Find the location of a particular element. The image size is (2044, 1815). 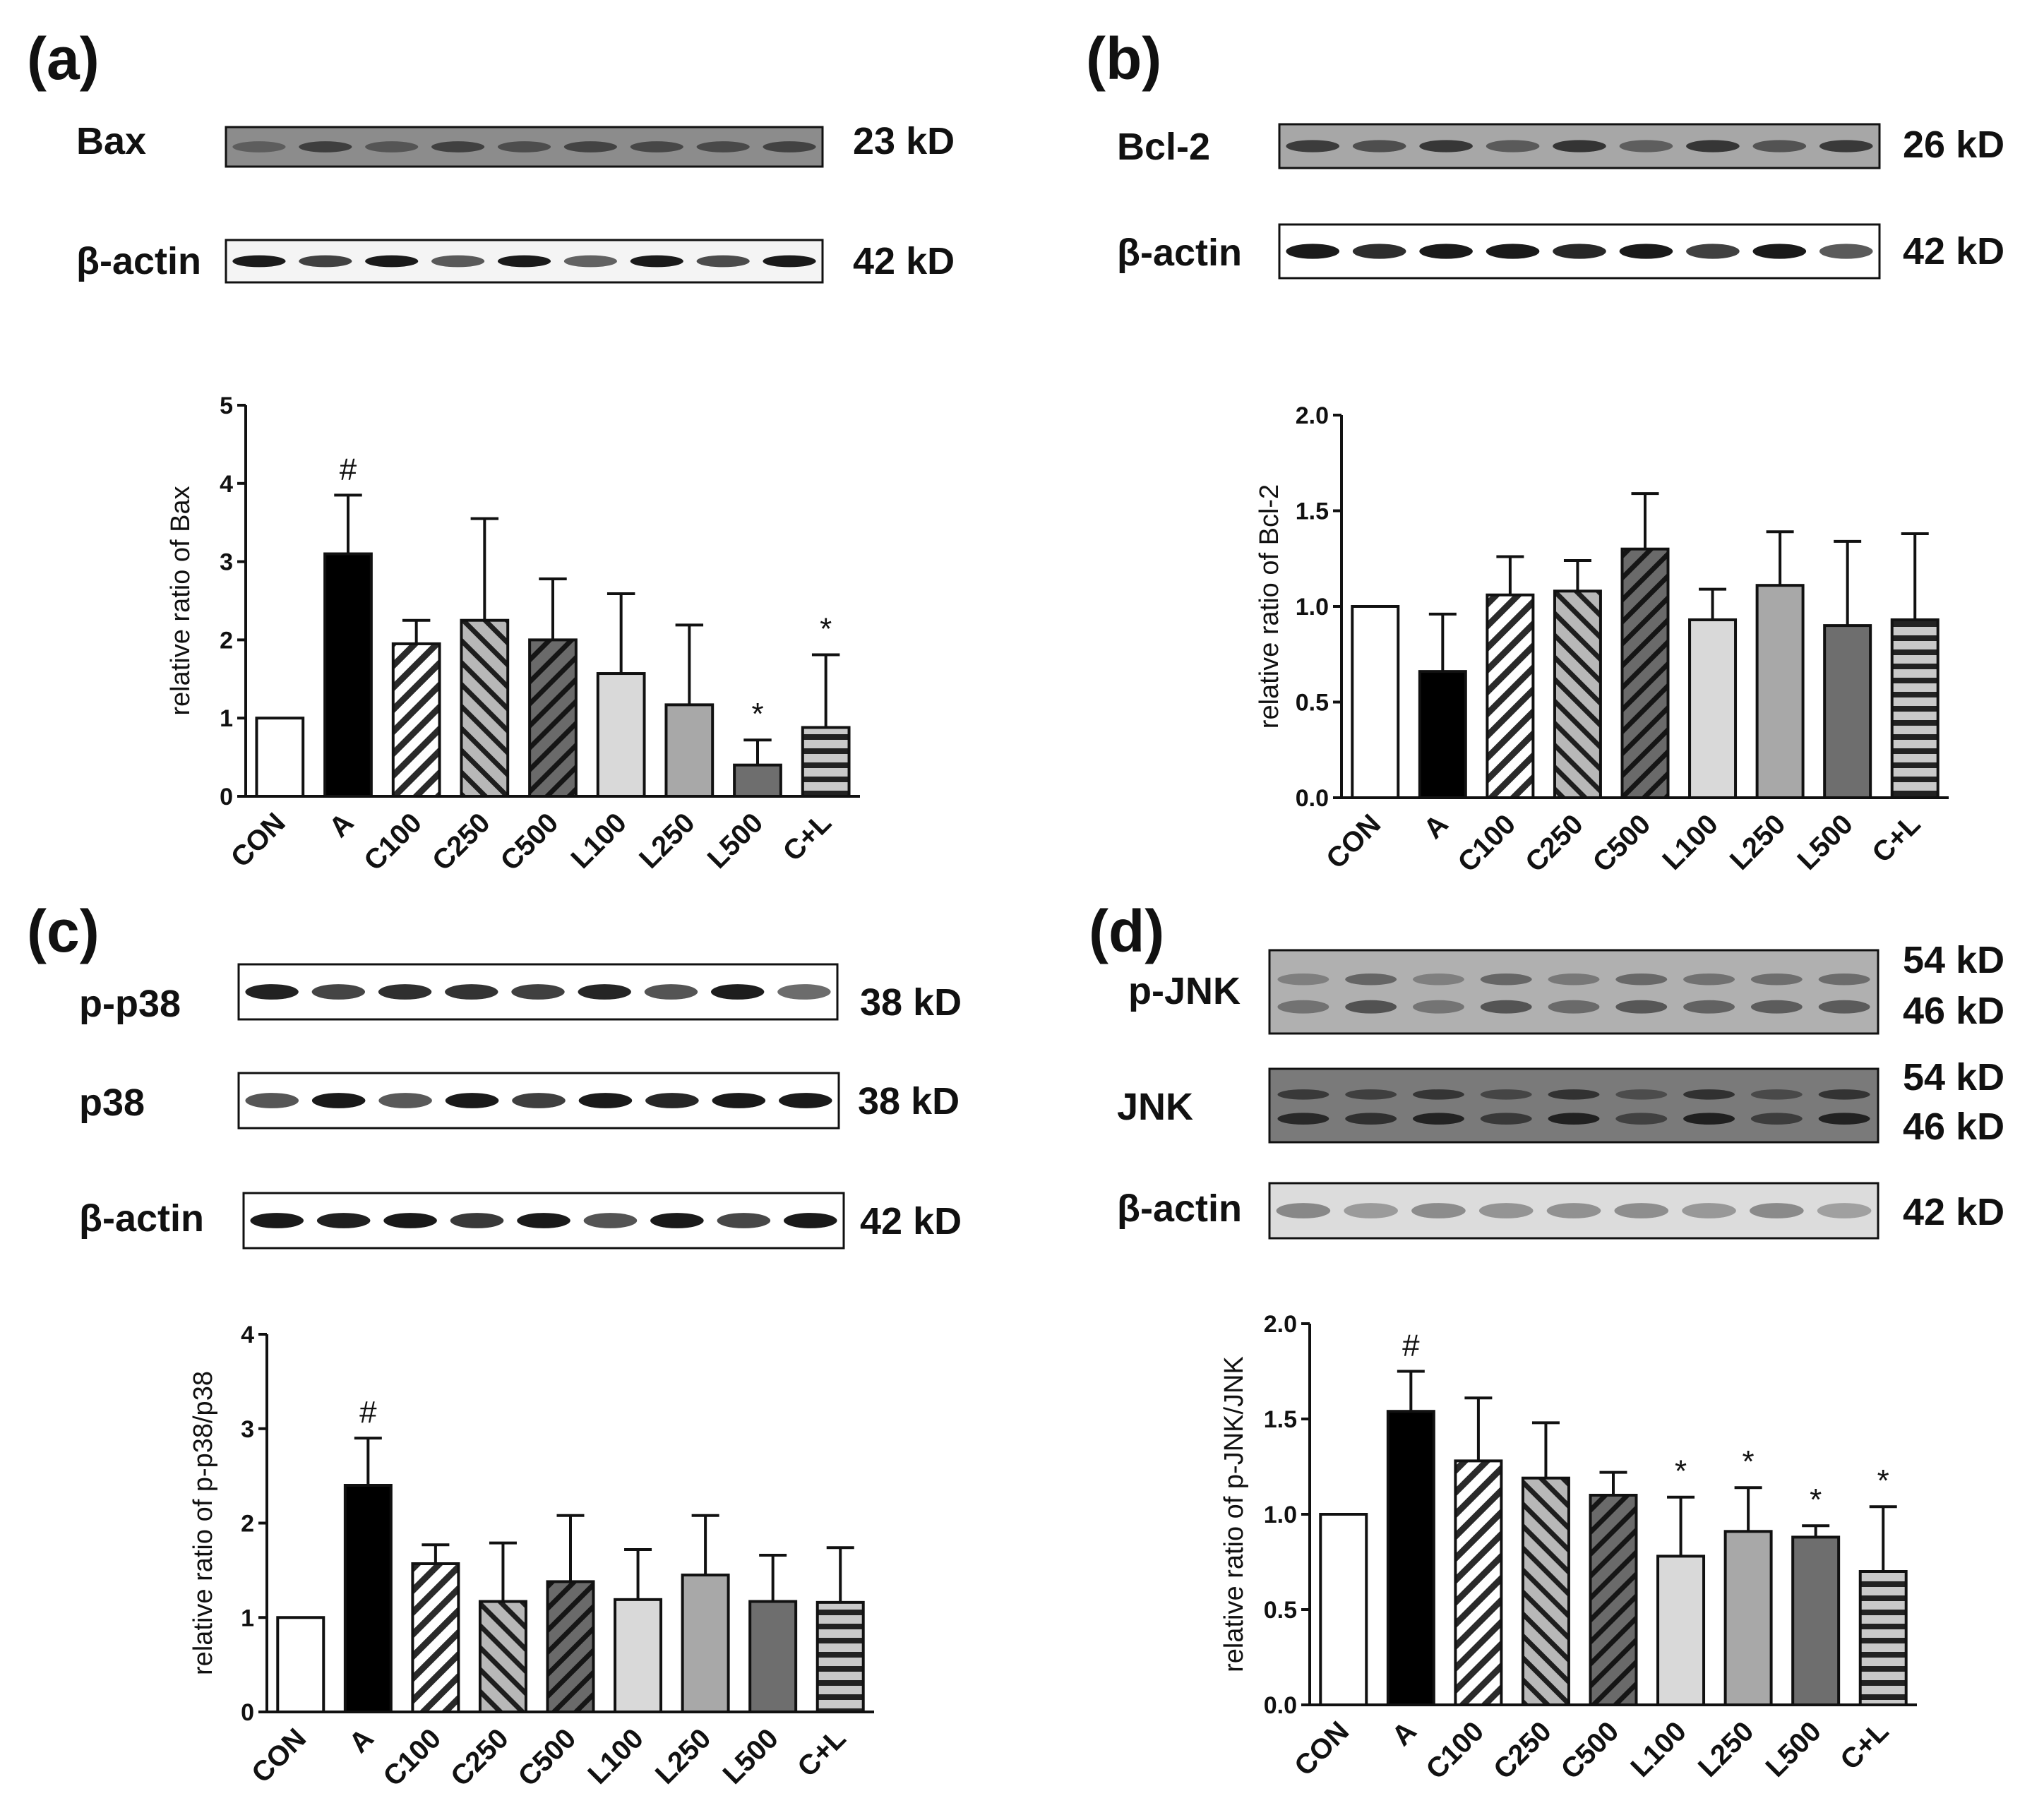

blot-a-1: β-actin 42 kD is located at coordinates (515, 261).